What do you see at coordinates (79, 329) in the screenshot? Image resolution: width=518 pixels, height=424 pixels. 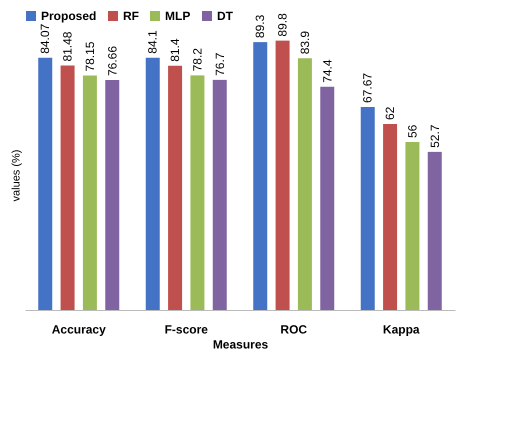 I see `x-tick-label: Accuracy` at bounding box center [79, 329].